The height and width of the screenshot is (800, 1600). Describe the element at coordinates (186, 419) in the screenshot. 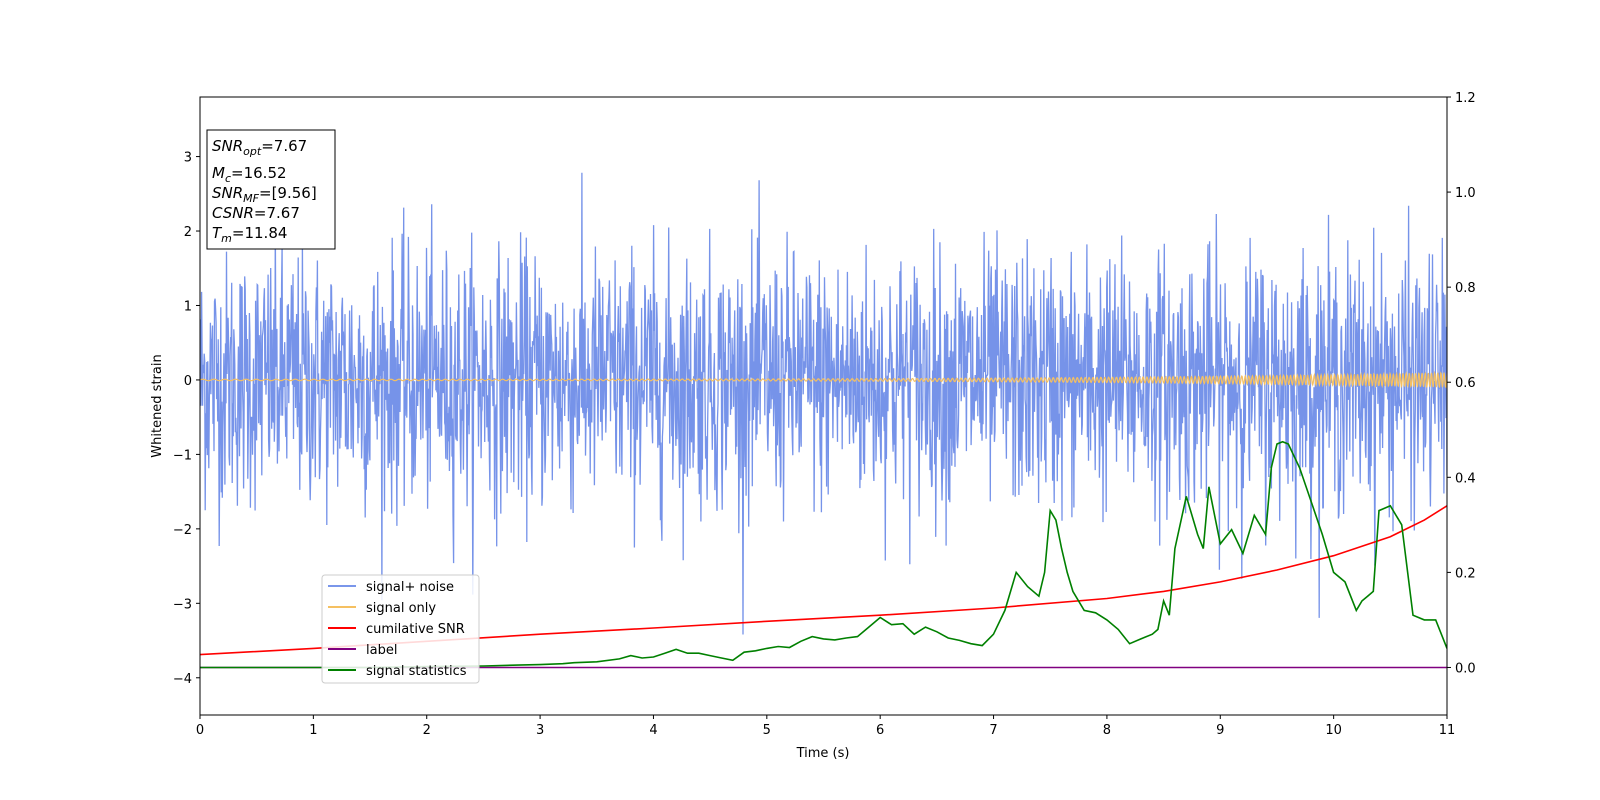

I see `y-axis-left: −4 −3 −2 −1 0 1 2 3` at that location.